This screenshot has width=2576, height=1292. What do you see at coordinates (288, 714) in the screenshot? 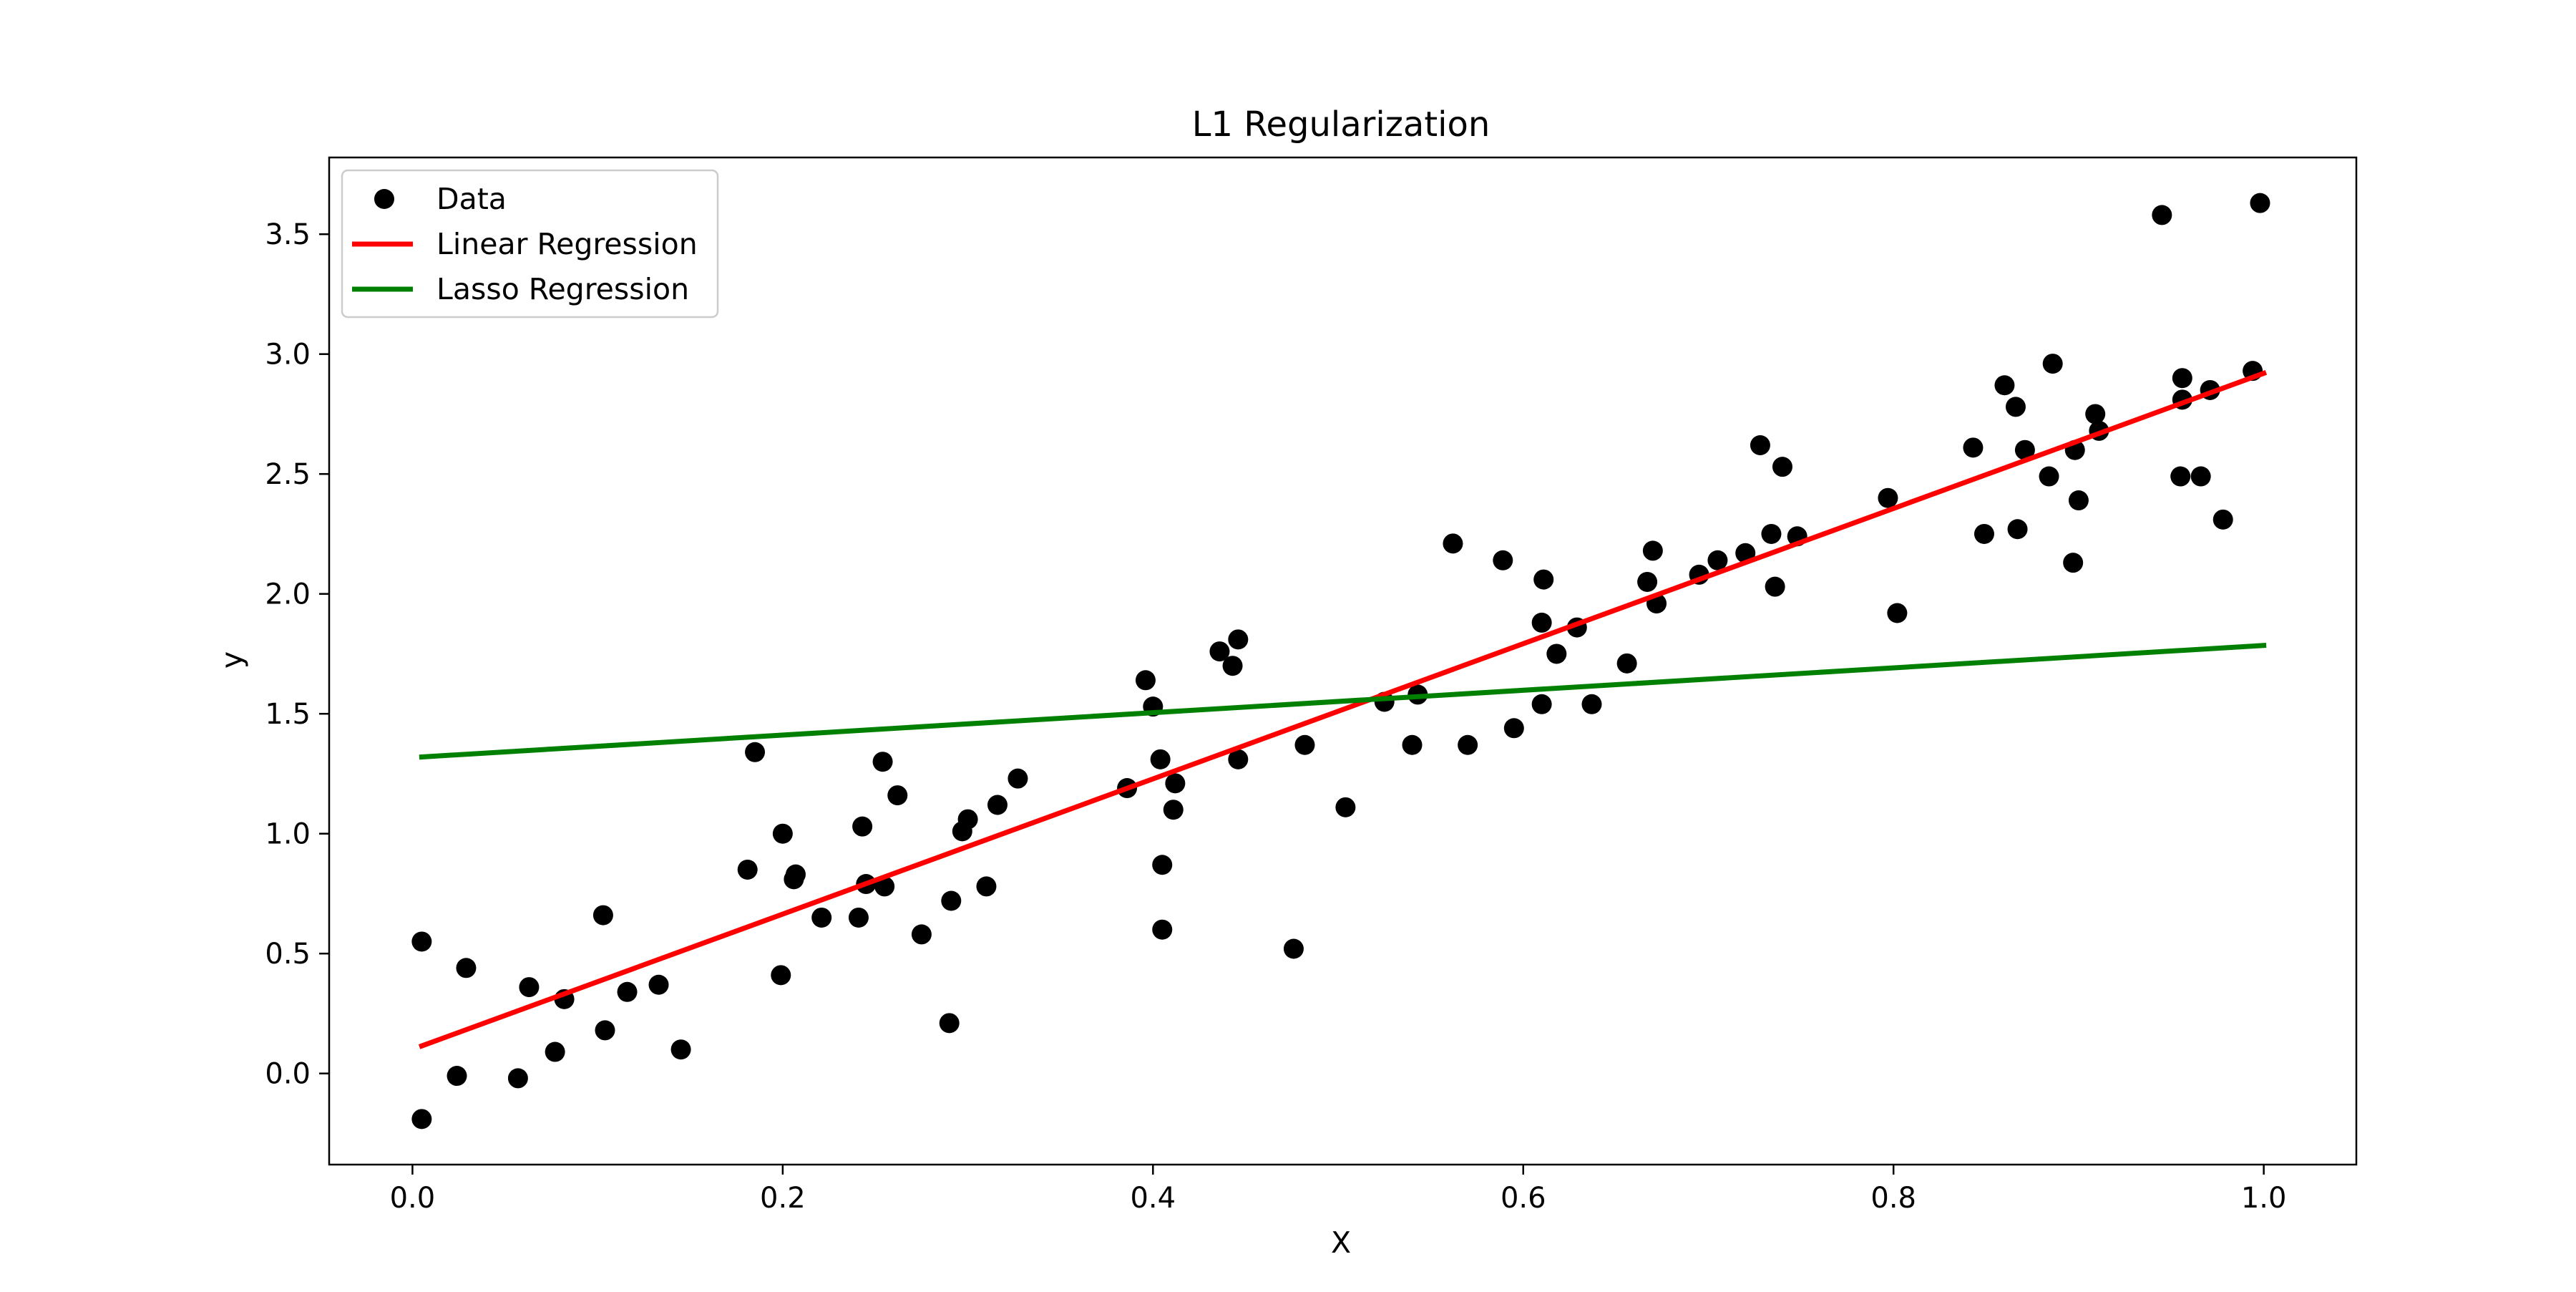
I see `y-tick-label: 1.5` at bounding box center [288, 714].